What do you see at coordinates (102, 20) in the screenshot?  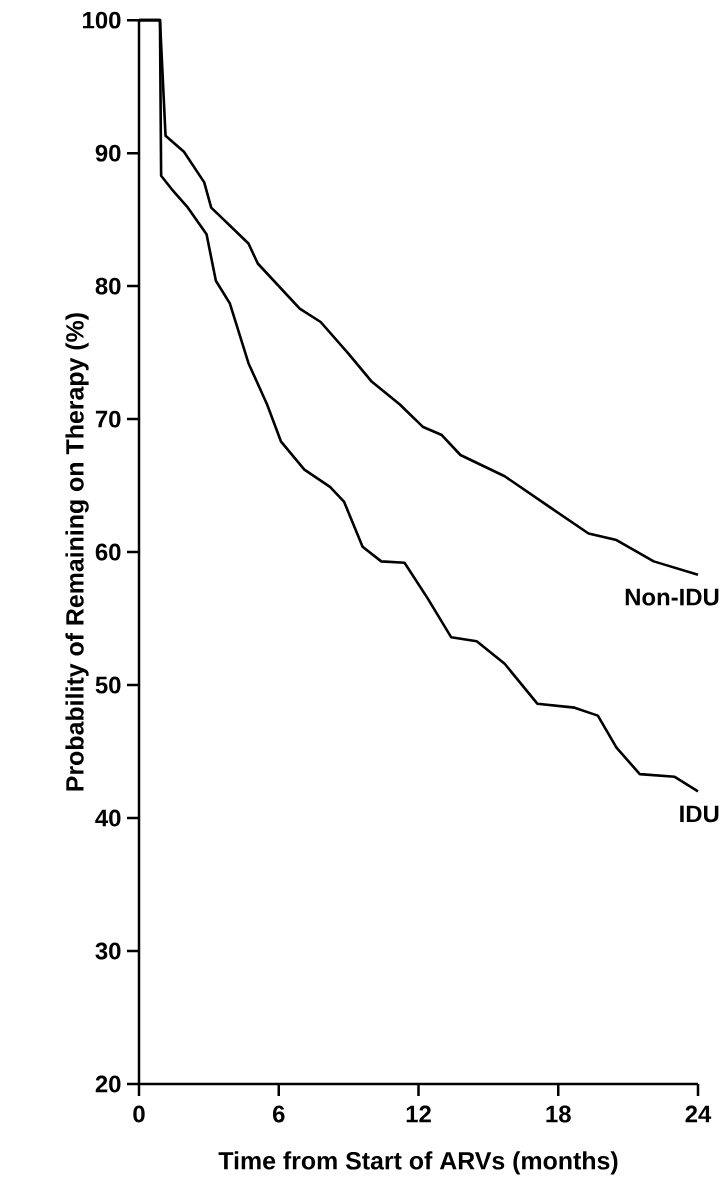 I see `y-tick-label: 100` at bounding box center [102, 20].